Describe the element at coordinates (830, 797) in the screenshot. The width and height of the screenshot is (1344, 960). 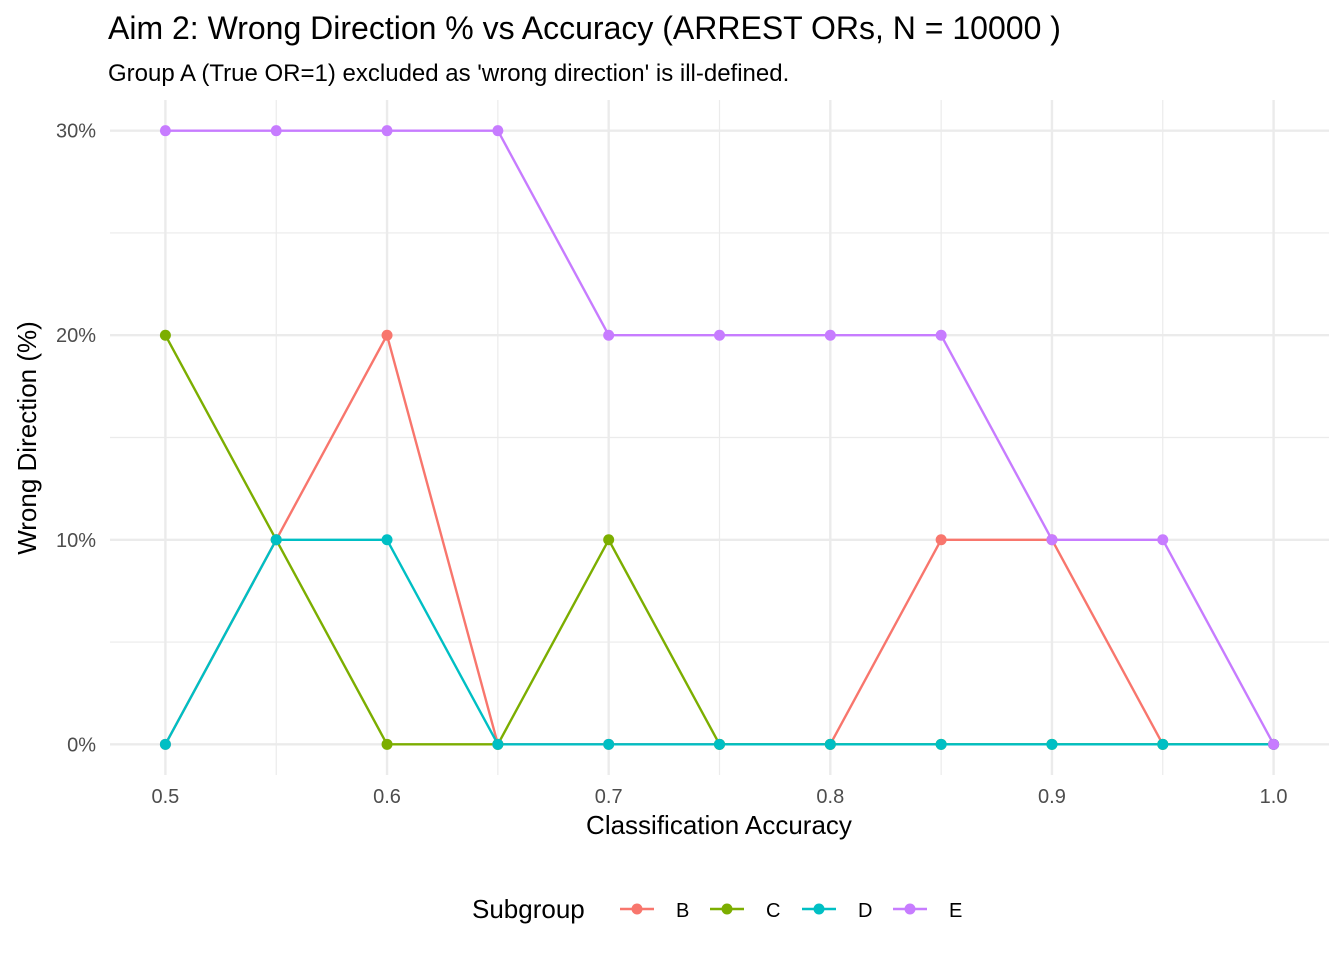
I see `x-tick-label: 0.8` at that location.